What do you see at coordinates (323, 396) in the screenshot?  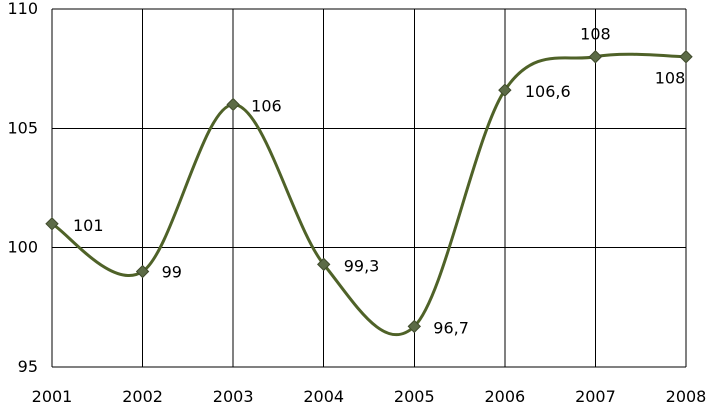 I see `x-tick-label: 2004` at bounding box center [323, 396].